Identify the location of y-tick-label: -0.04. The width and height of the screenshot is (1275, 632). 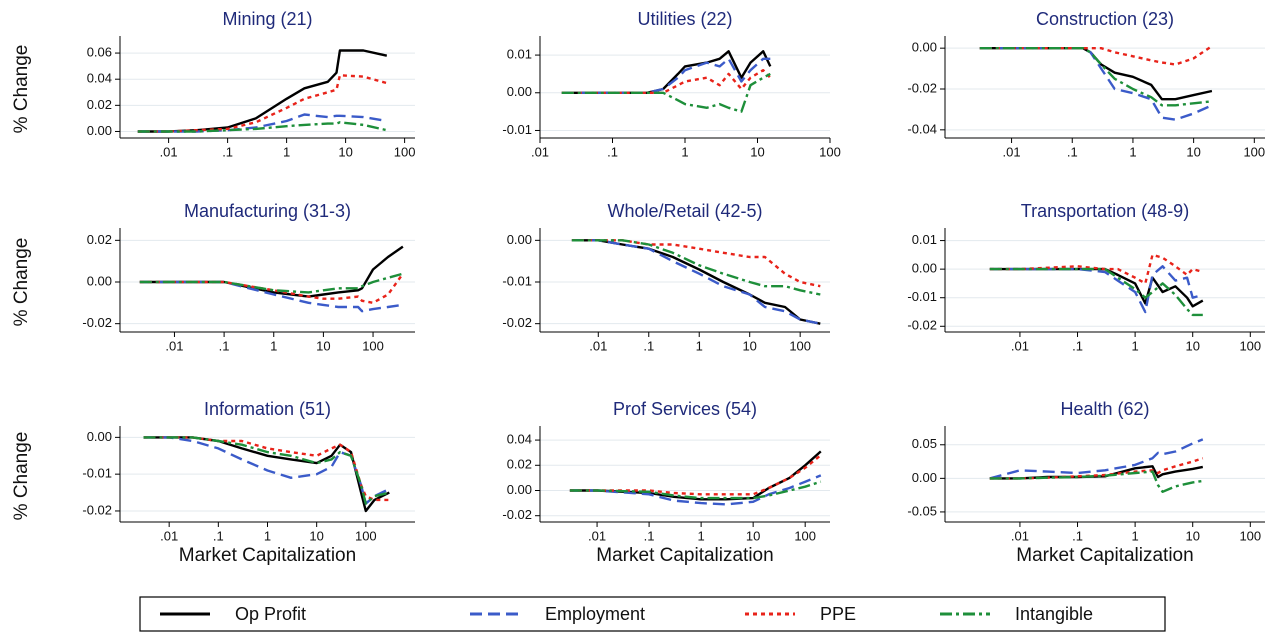
(922, 128).